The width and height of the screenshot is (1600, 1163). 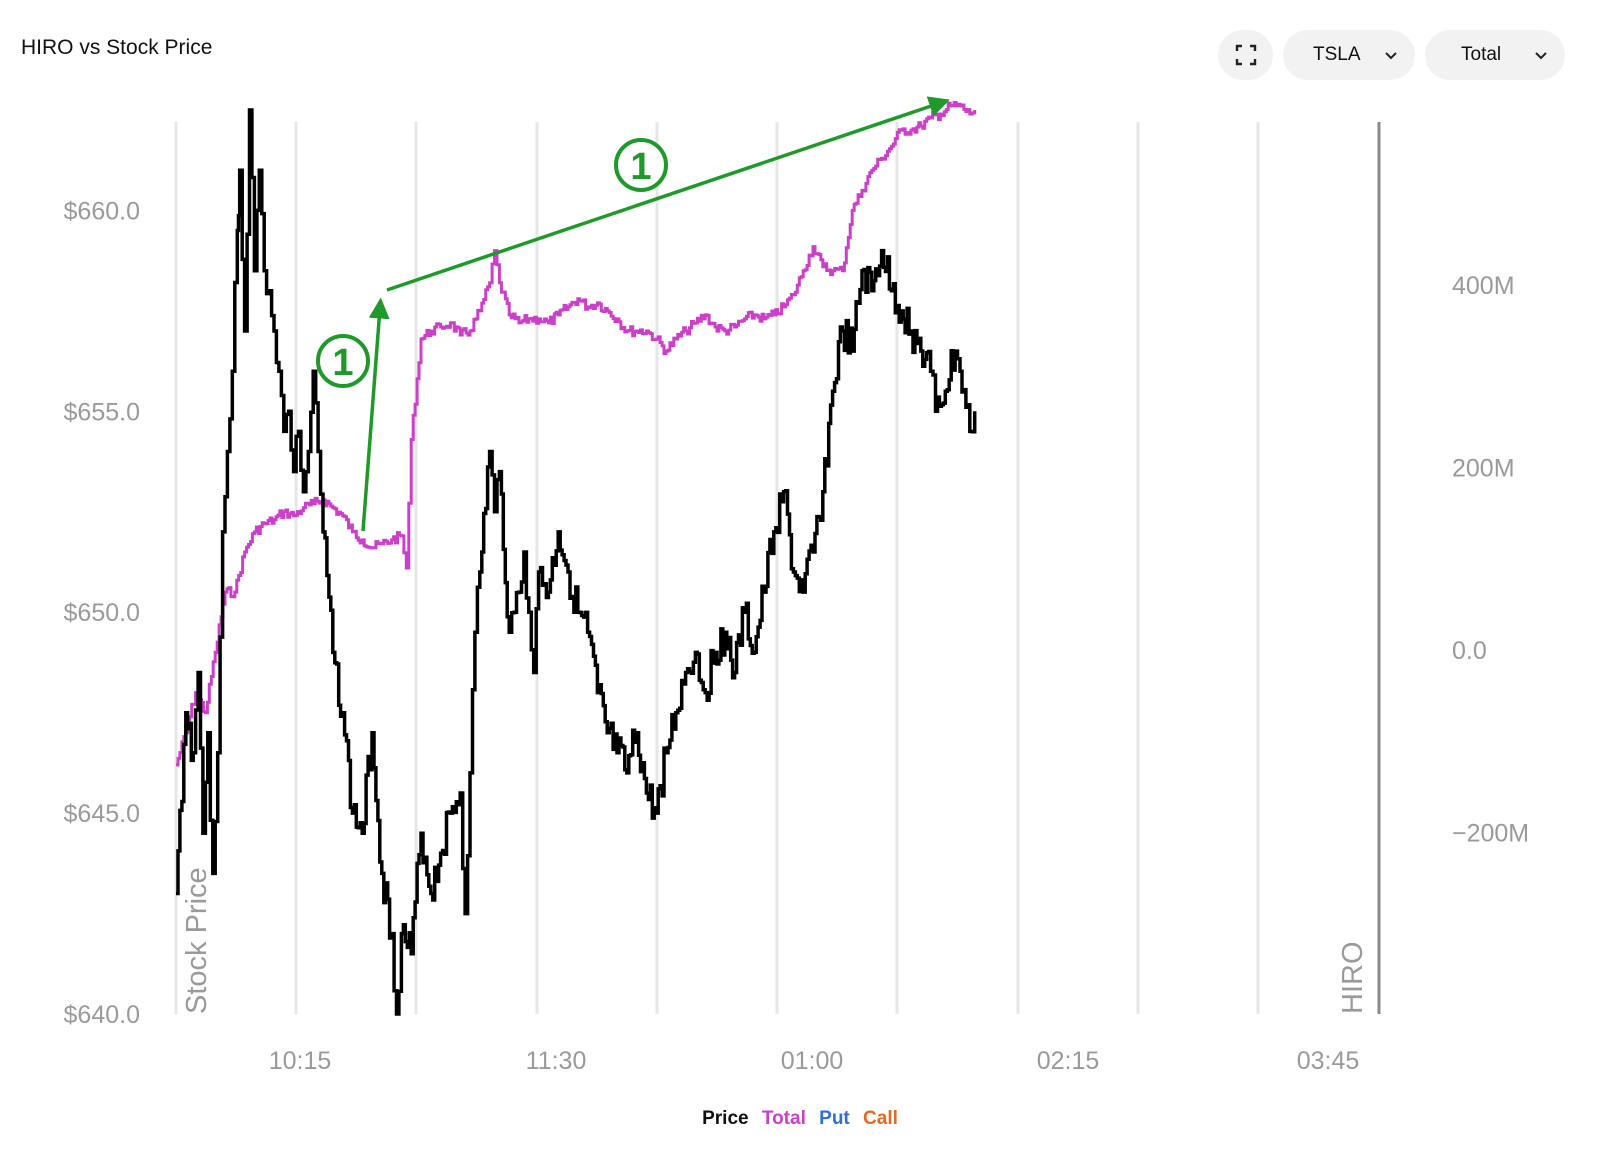 I want to click on left-tick-label: $660.0, so click(x=102, y=211).